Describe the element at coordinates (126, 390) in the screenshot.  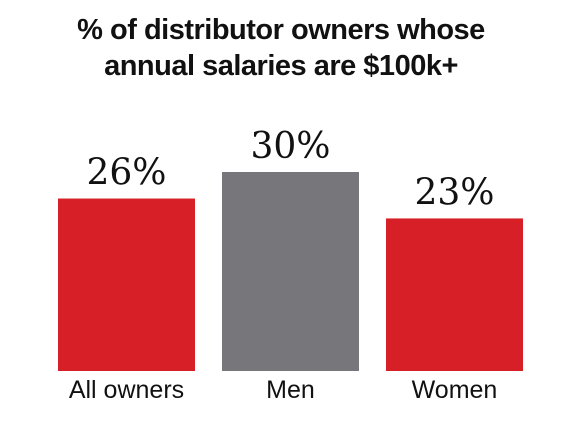
I see `category-label-all-owners: All owners` at that location.